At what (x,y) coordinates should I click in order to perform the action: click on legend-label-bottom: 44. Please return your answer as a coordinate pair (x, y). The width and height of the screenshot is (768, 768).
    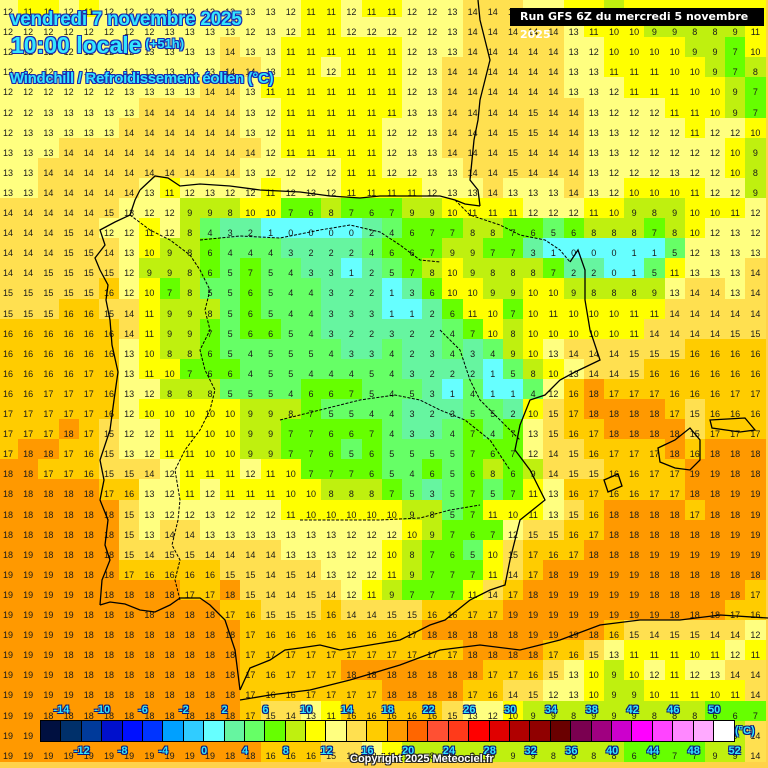
    Looking at the image, I should click on (653, 751).